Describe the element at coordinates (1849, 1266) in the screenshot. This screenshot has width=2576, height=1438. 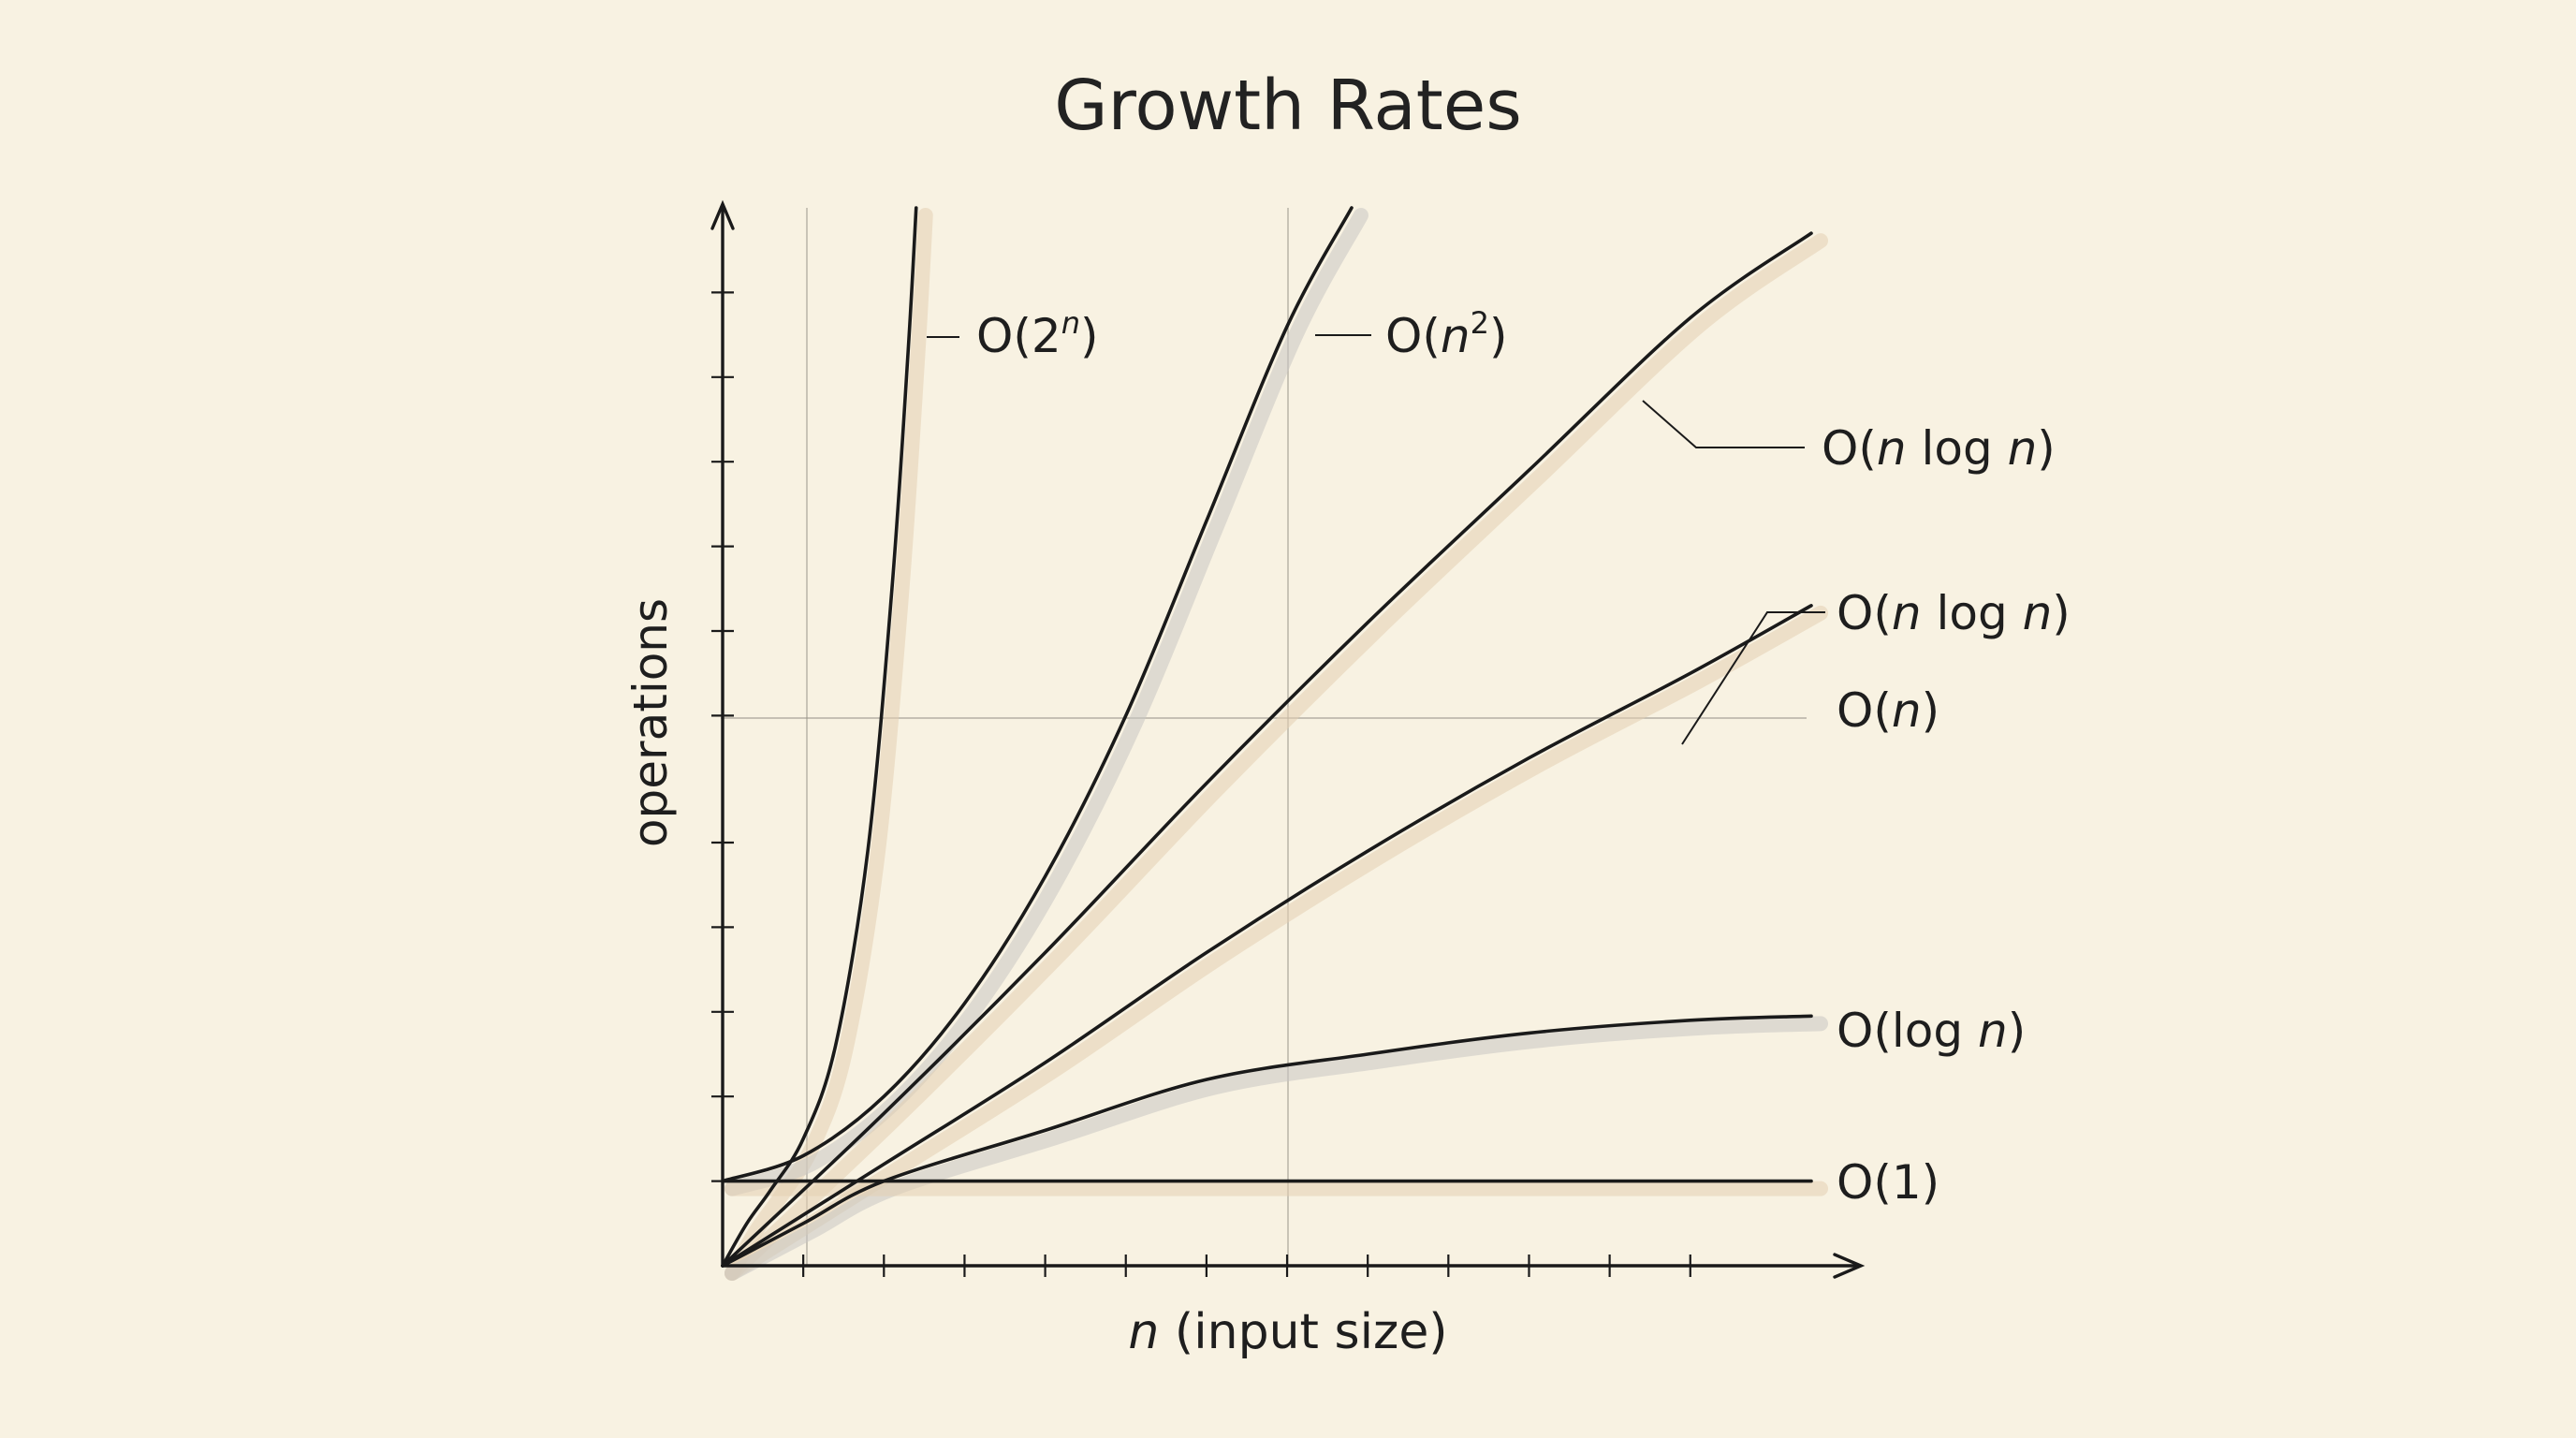
I see `x-axis-arrow` at that location.